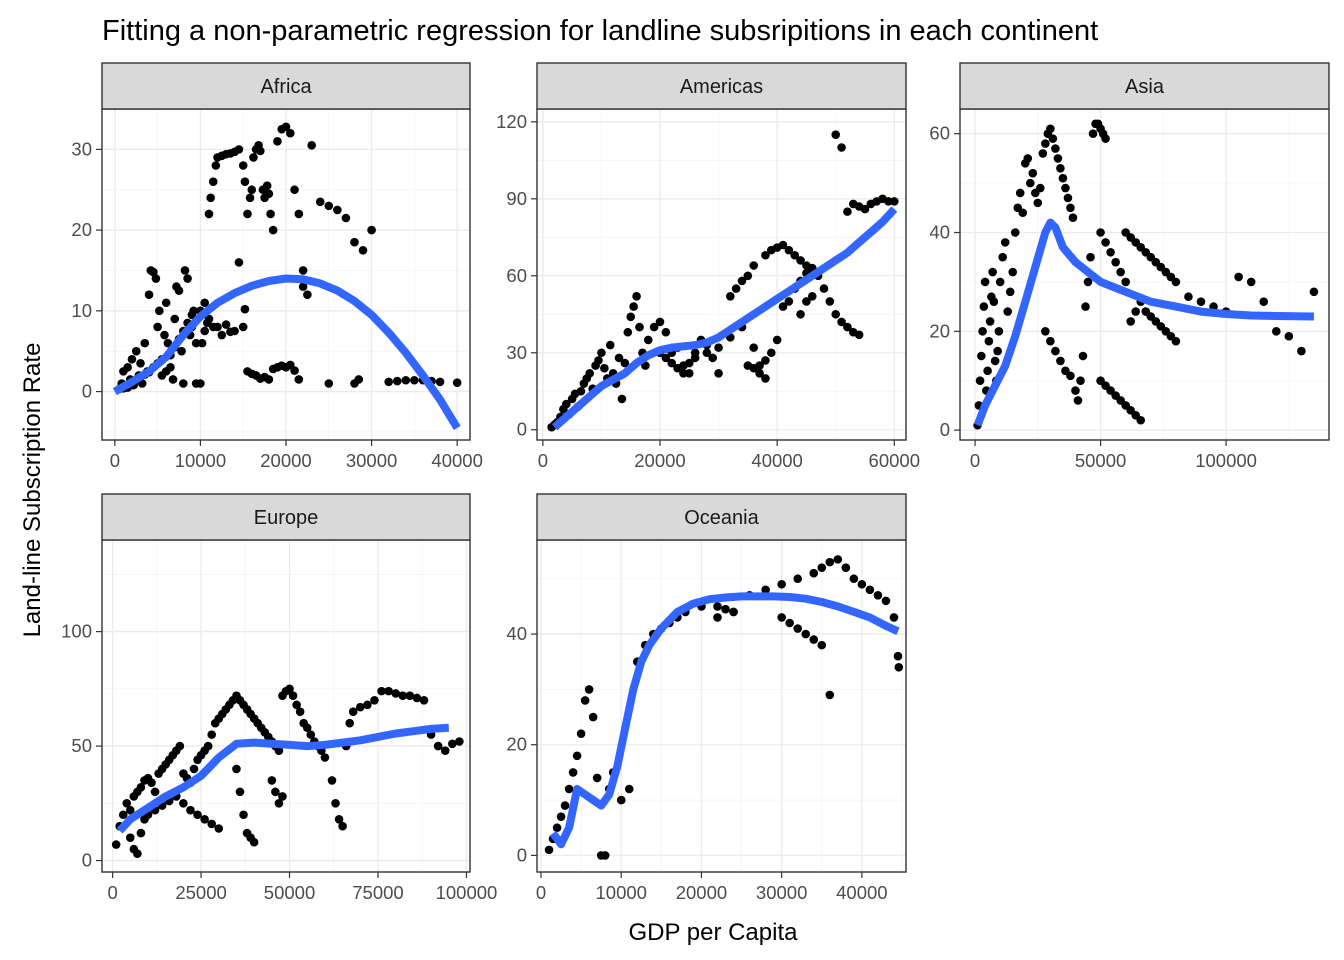  Describe the element at coordinates (516, 744) in the screenshot. I see `y-tick-label: 20` at that location.